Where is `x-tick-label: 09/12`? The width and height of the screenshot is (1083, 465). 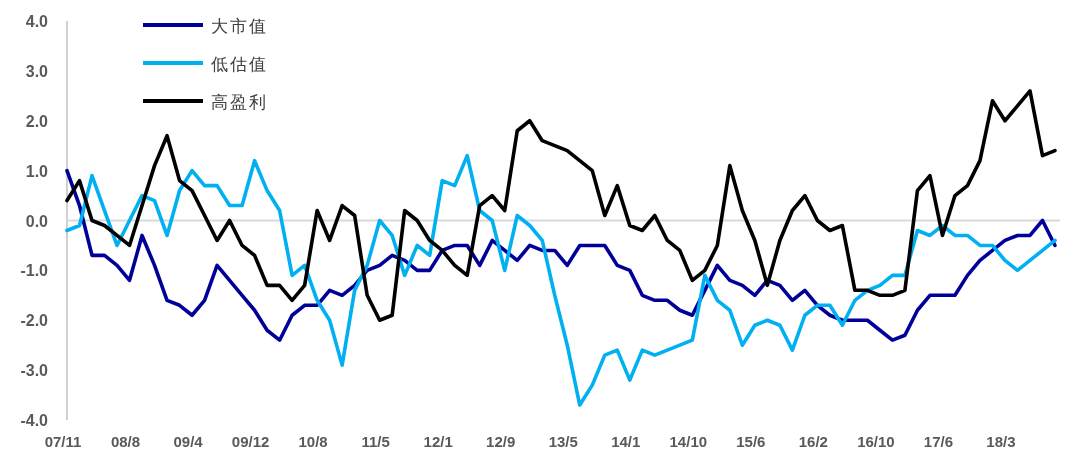
x-tick-label: 09/12 is located at coordinates (250, 441).